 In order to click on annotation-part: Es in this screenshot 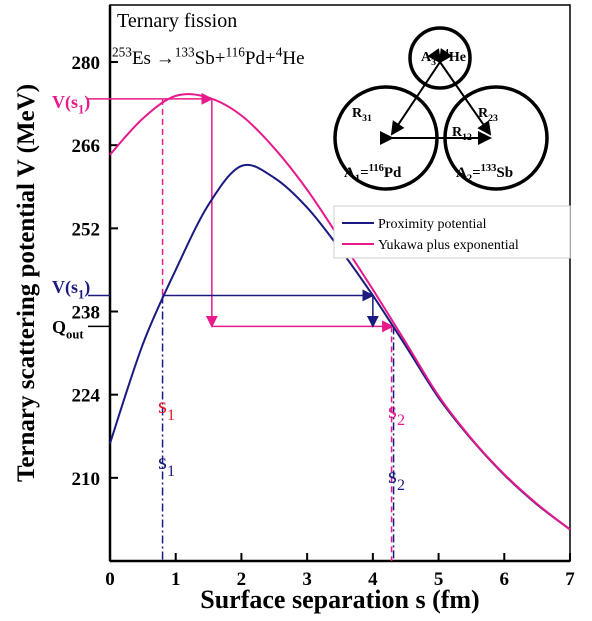, I will do `click(144, 58)`.